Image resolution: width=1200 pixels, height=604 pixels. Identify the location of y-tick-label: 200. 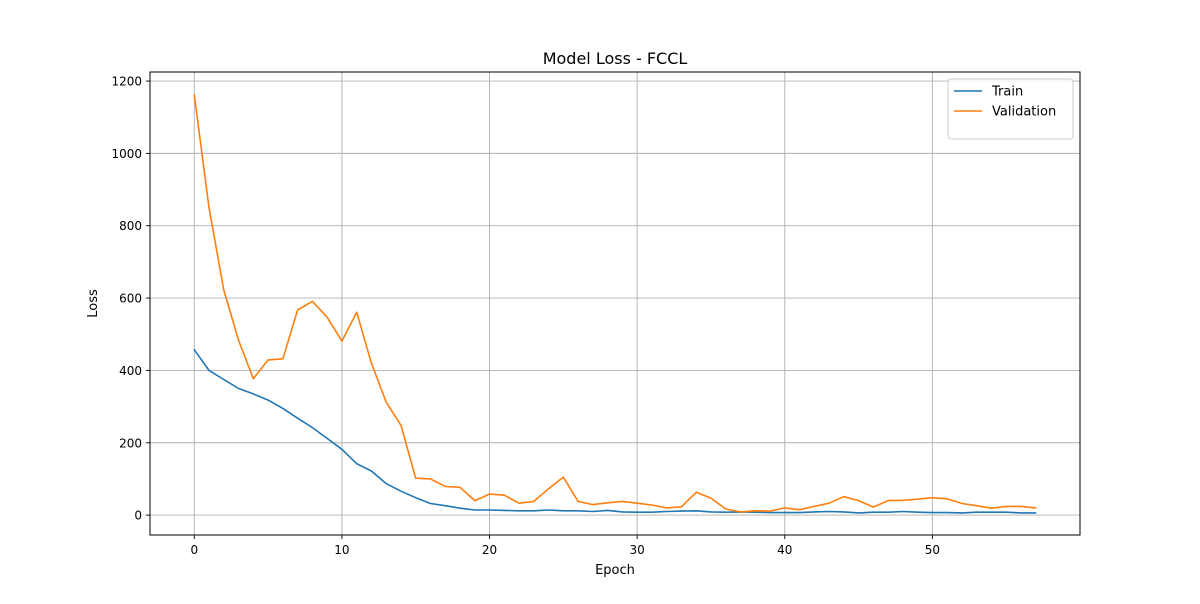
(130, 443).